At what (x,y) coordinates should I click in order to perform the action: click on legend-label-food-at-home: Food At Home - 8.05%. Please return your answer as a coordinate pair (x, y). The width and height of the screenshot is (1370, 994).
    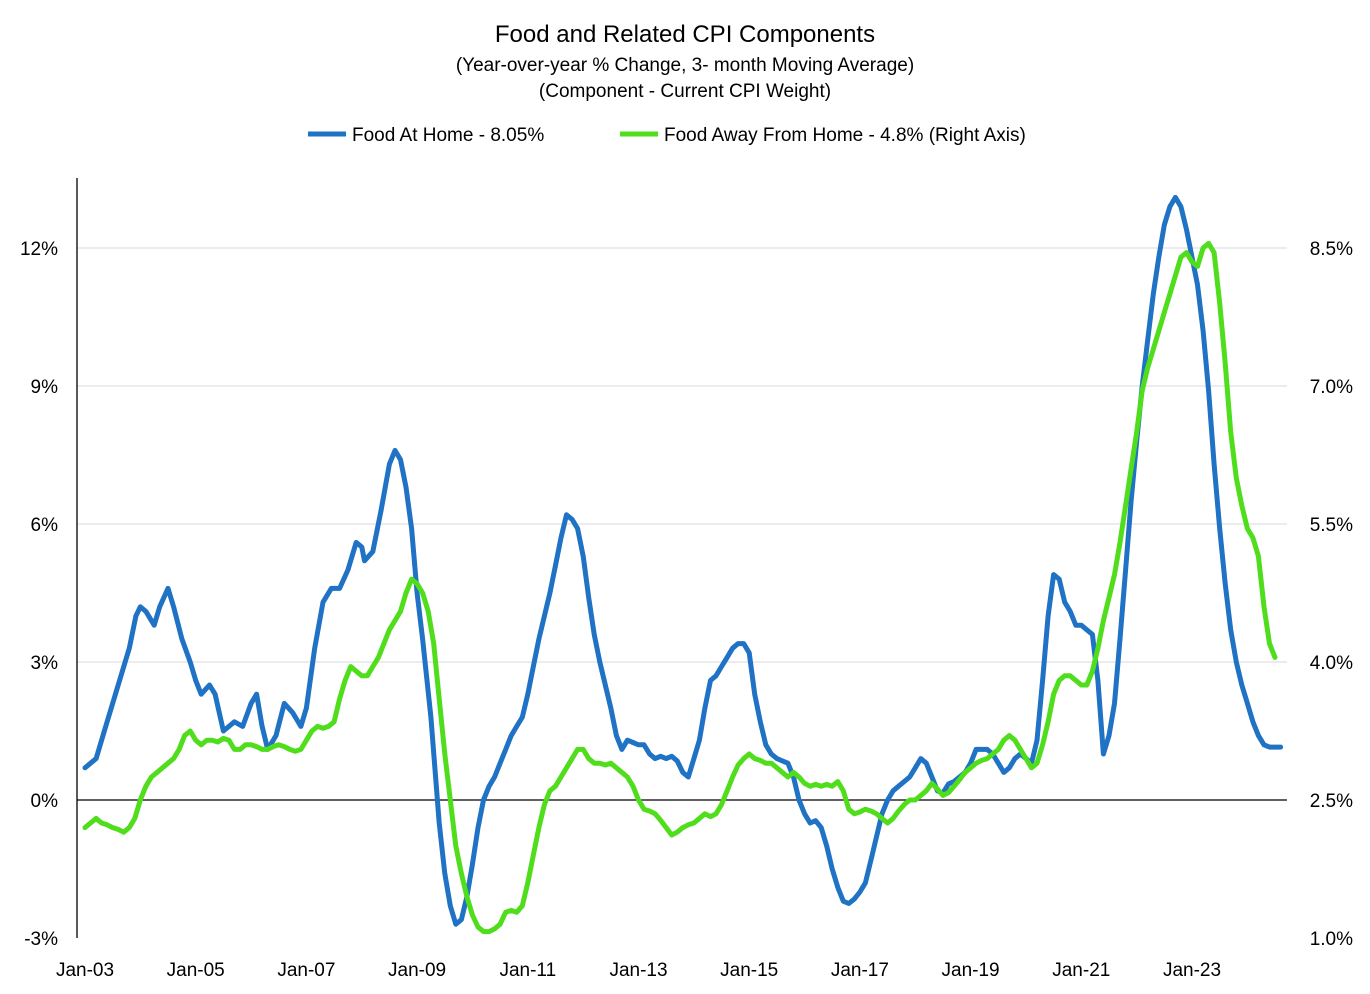
    Looking at the image, I should click on (448, 135).